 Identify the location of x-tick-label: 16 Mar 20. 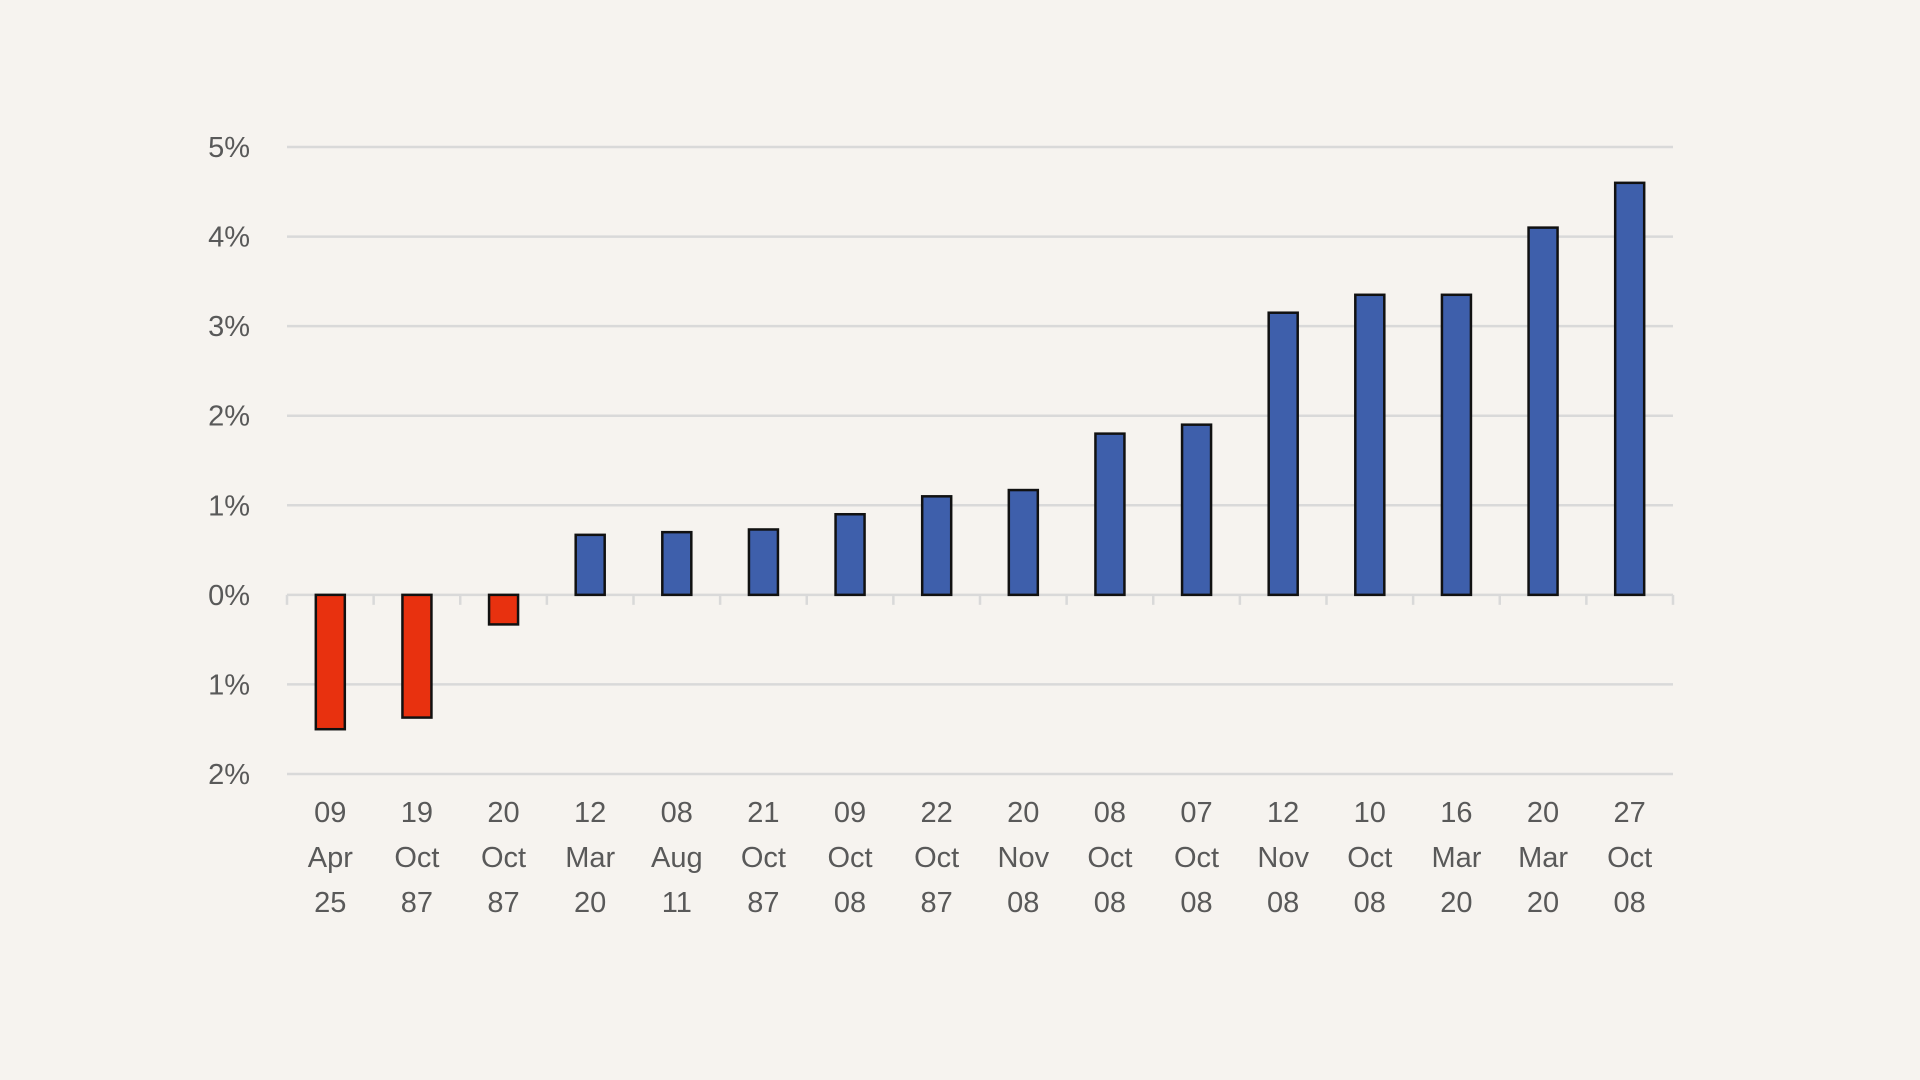
(1456, 858).